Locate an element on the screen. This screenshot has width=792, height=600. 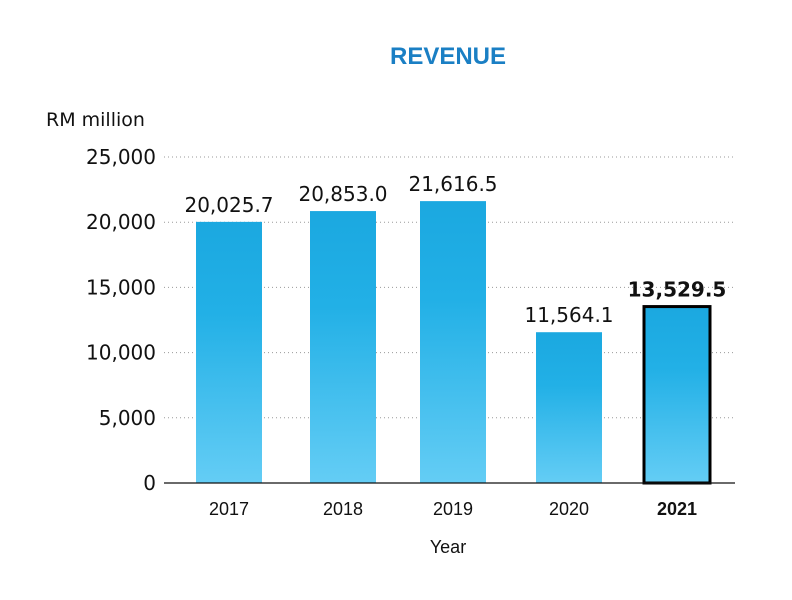
y-tick-label: 10,000 is located at coordinates (121, 353).